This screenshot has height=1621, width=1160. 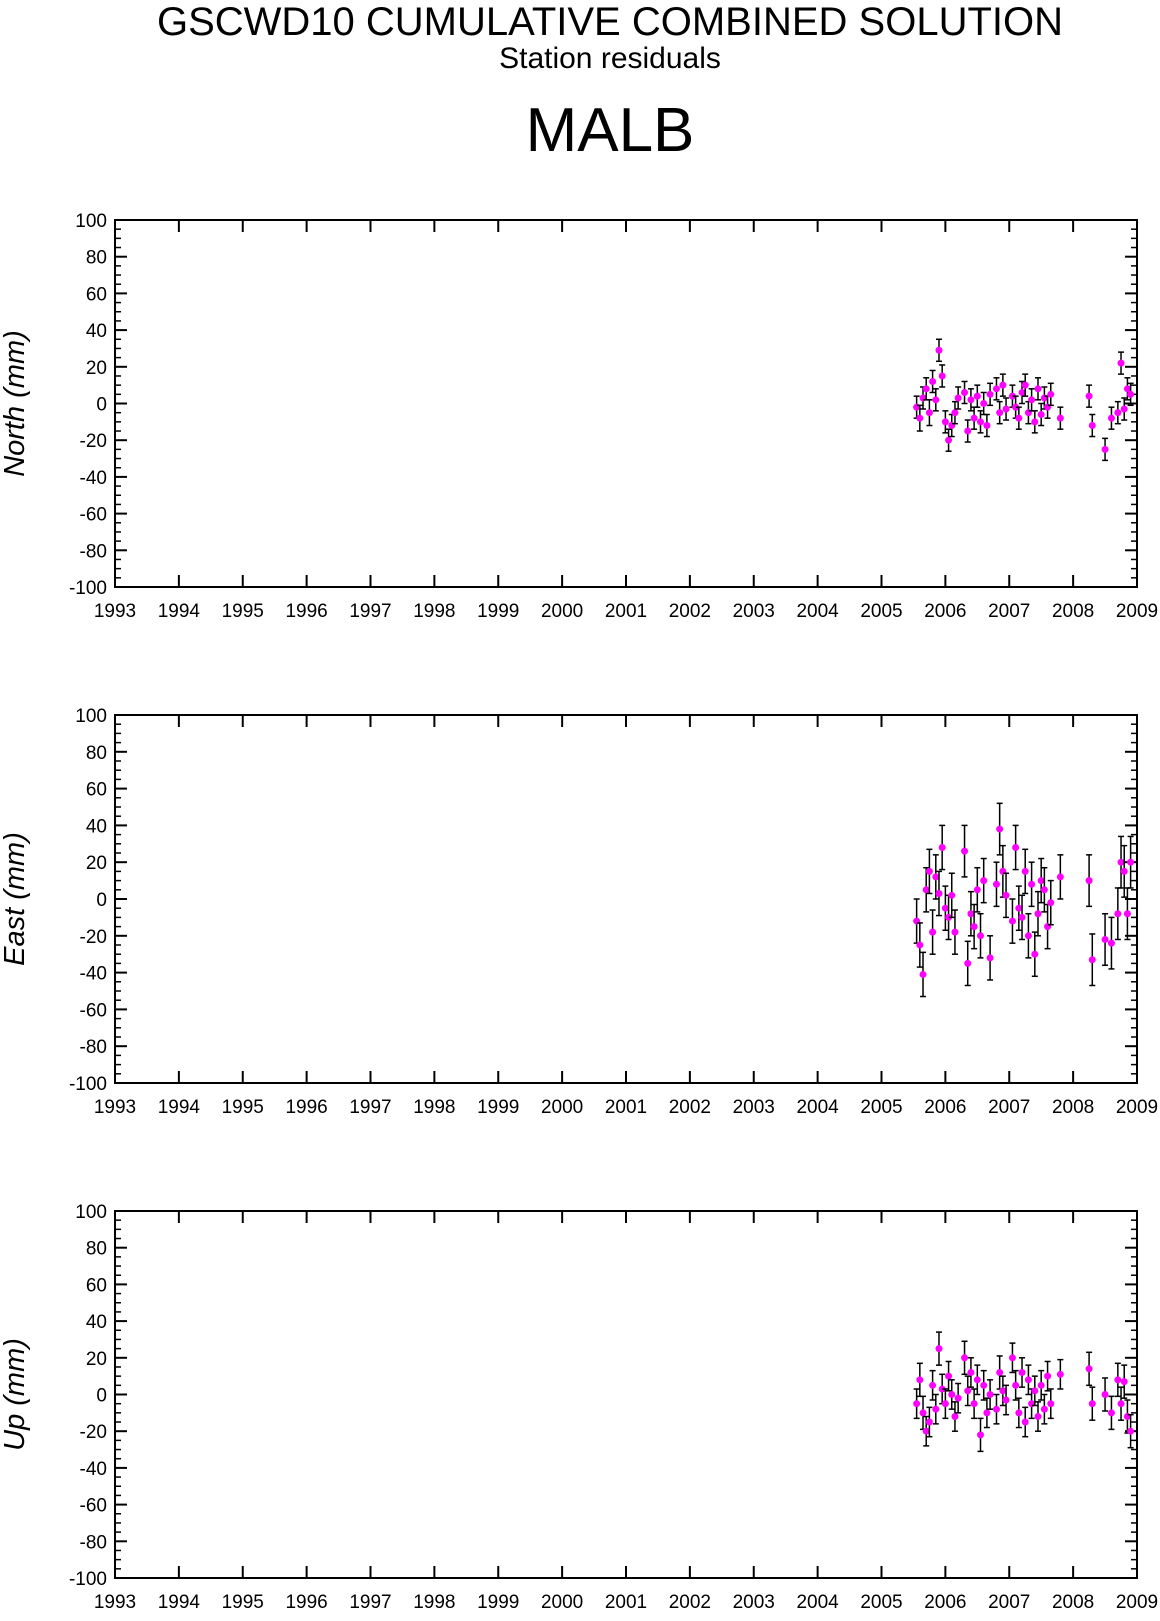 I want to click on x-tick-label: 1995, so click(x=243, y=1107).